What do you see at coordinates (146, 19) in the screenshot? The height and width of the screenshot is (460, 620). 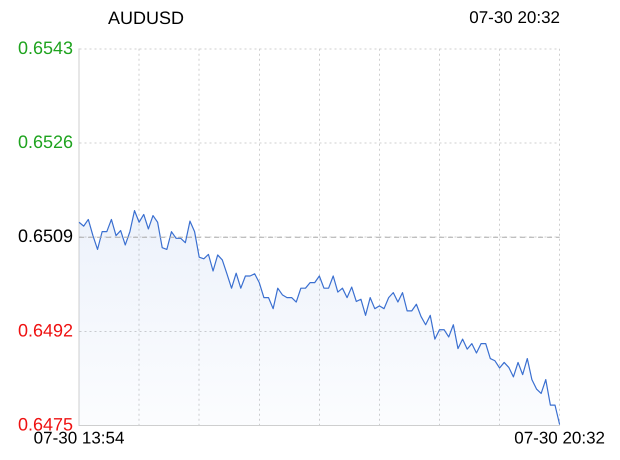 I see `chart-title: AUDUSD` at bounding box center [146, 19].